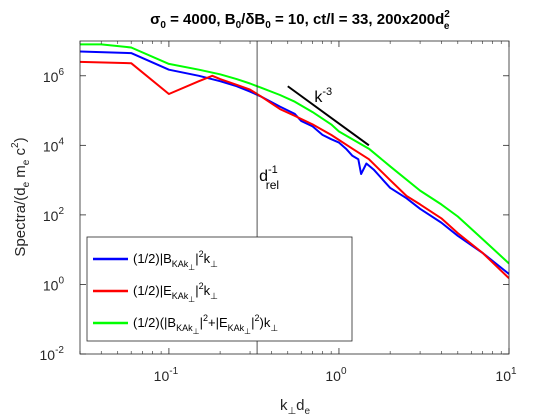 This screenshot has height=420, width=560. I want to click on y-tick-label: 10⁻², so click(52, 354).